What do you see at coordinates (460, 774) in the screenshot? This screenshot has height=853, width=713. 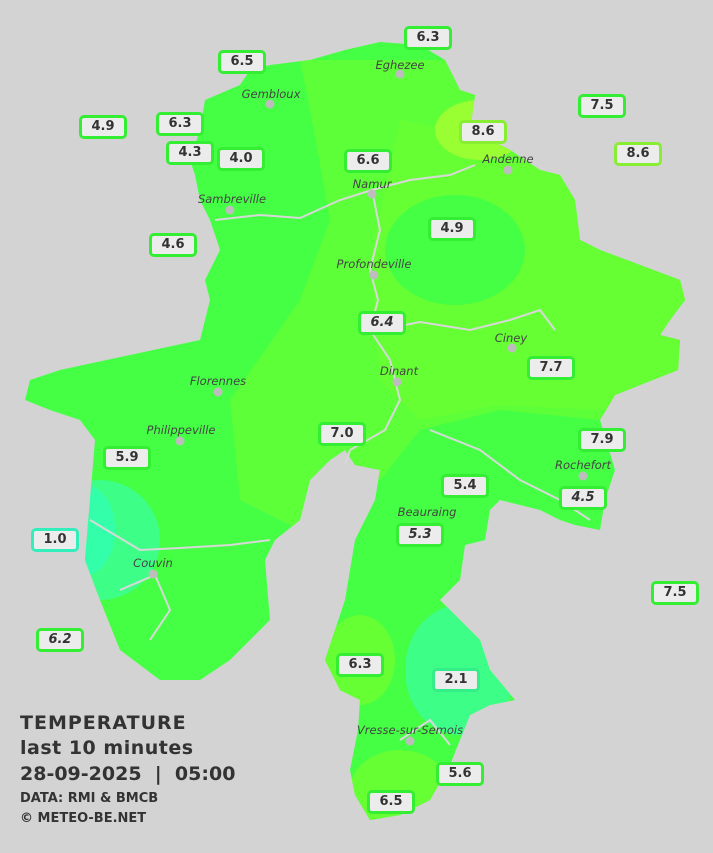 I see `station-value: 5.6` at bounding box center [460, 774].